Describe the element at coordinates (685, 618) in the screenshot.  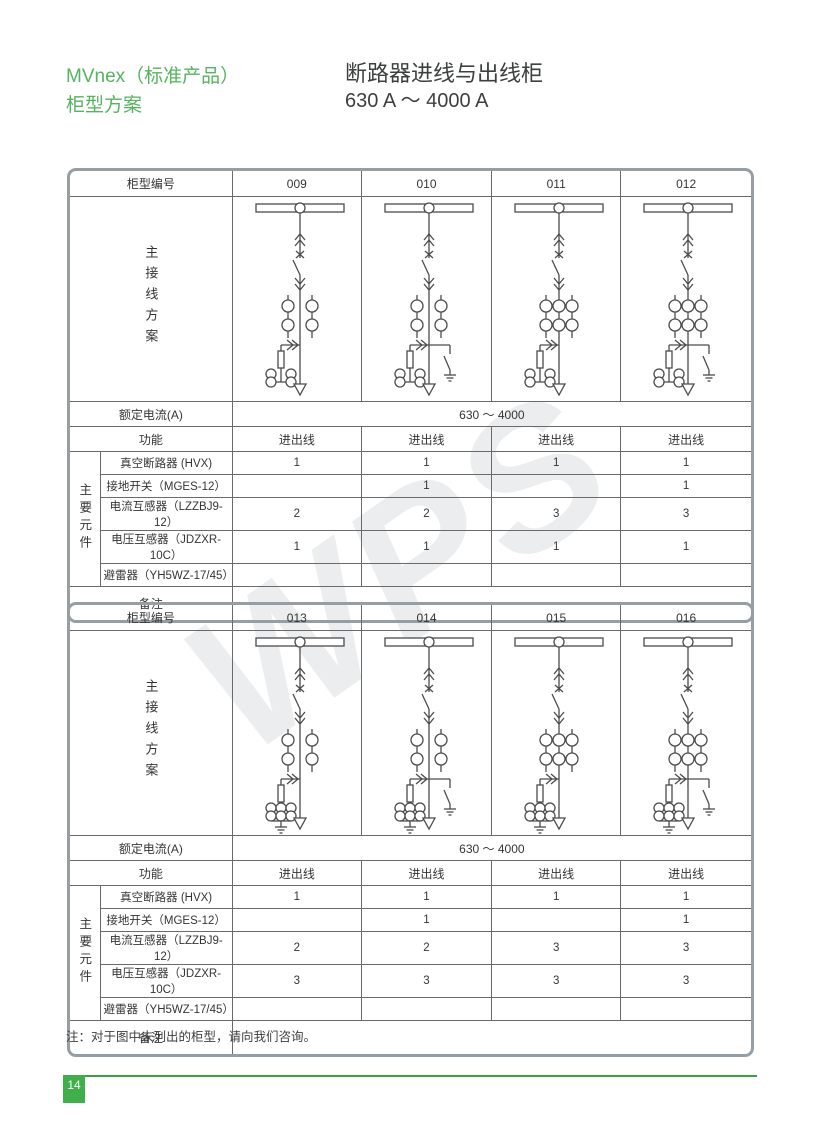
I see `cabinet-id: 016` at that location.